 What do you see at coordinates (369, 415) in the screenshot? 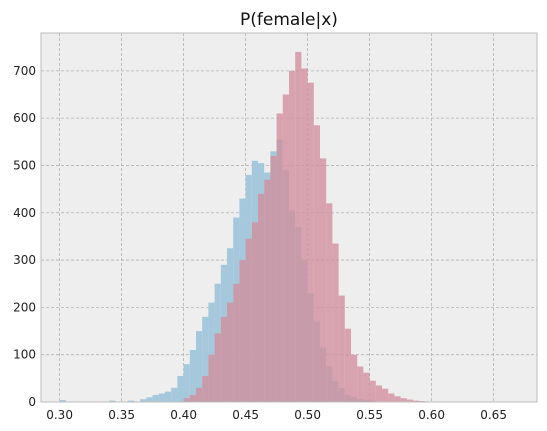
I see `x-tick-label: 0.55` at bounding box center [369, 415].